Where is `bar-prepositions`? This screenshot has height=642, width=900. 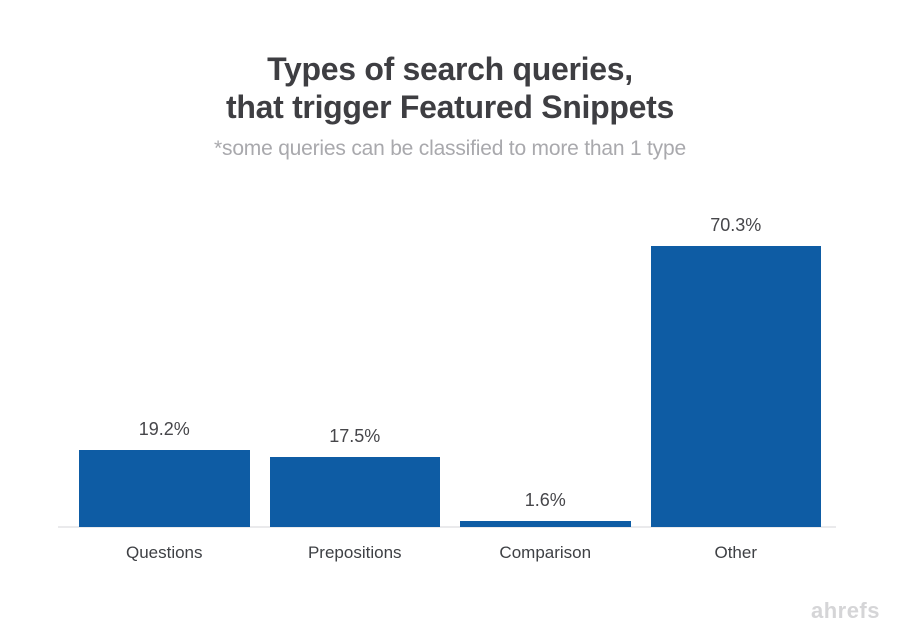 bar-prepositions is located at coordinates (354, 492).